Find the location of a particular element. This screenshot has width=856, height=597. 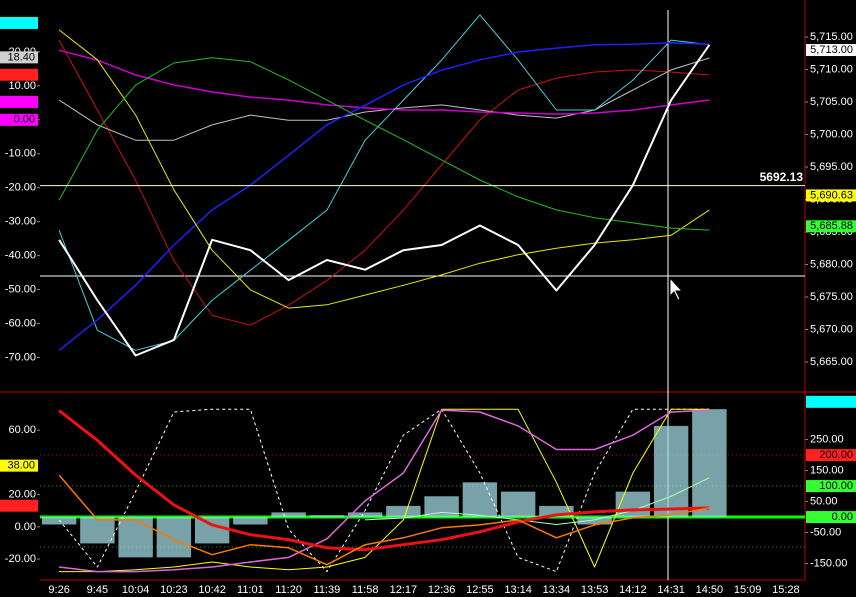

y2-tick-label: 5,665.00 is located at coordinates (831, 362).